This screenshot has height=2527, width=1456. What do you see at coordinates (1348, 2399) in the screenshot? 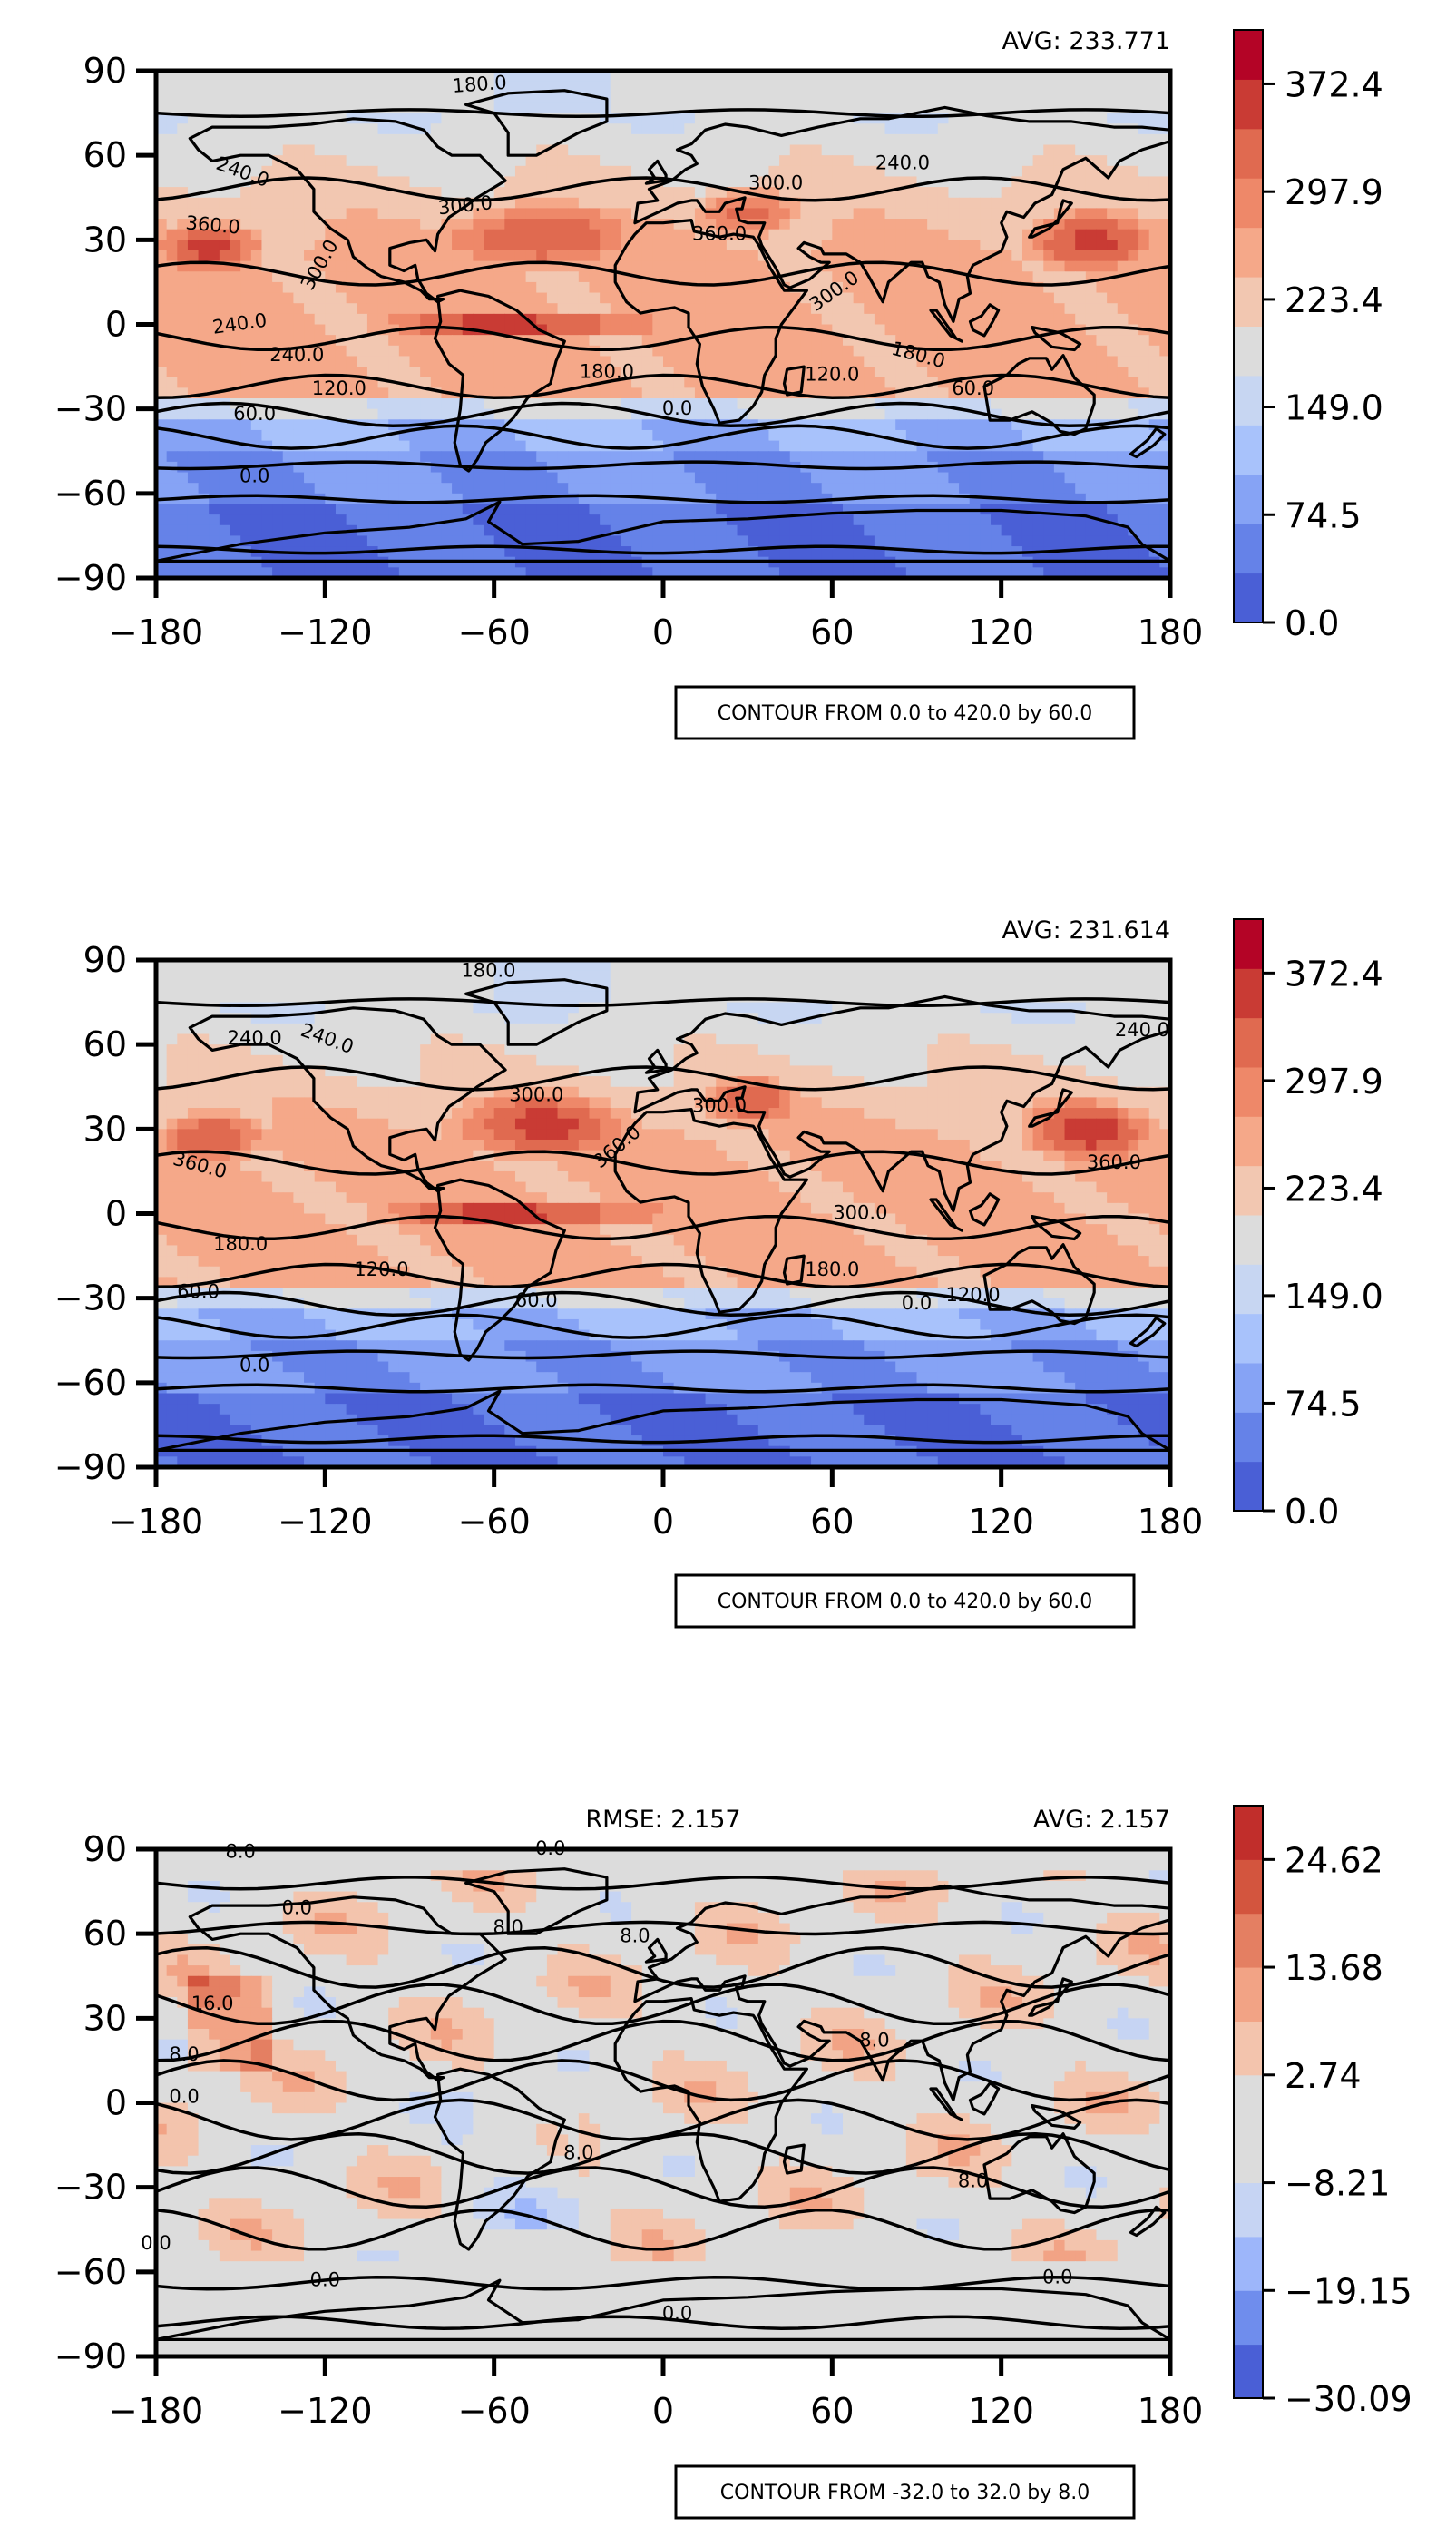
I see `colorbar-tick-label: −30.09` at bounding box center [1348, 2399].